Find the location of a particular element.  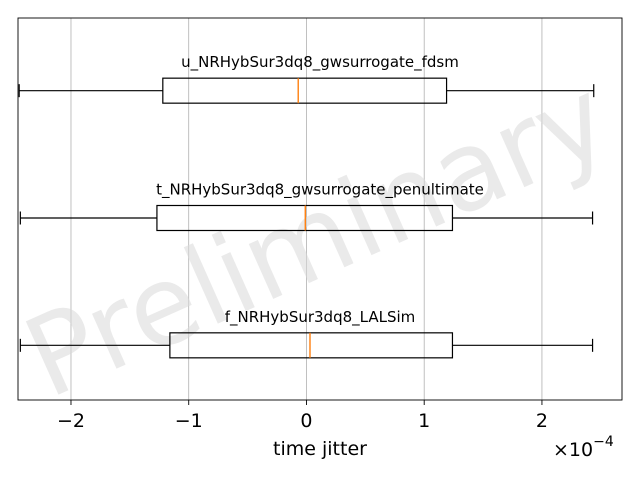

x-axis-multiplier-exponent: −4 is located at coordinates (603, 442).